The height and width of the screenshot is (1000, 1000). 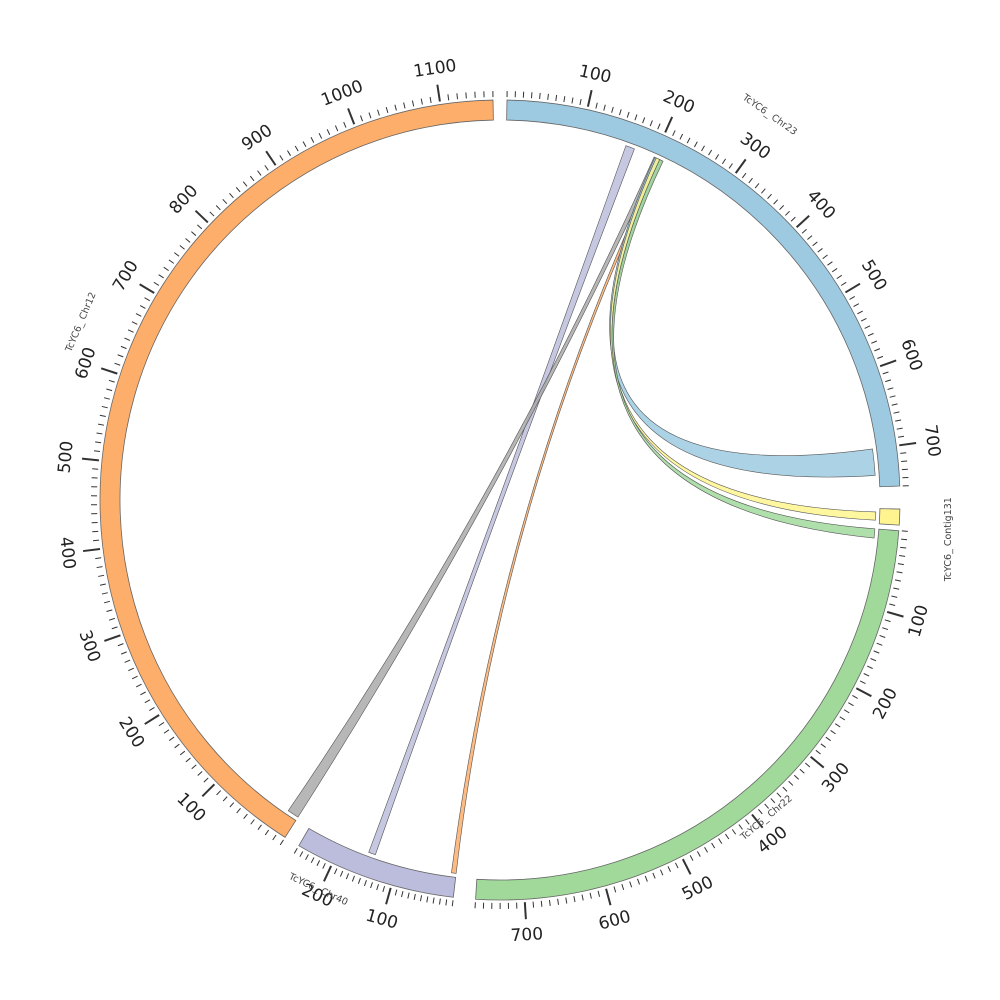 I want to click on segment-name-contig131: TcYC6_ Contig131, so click(x=948, y=539).